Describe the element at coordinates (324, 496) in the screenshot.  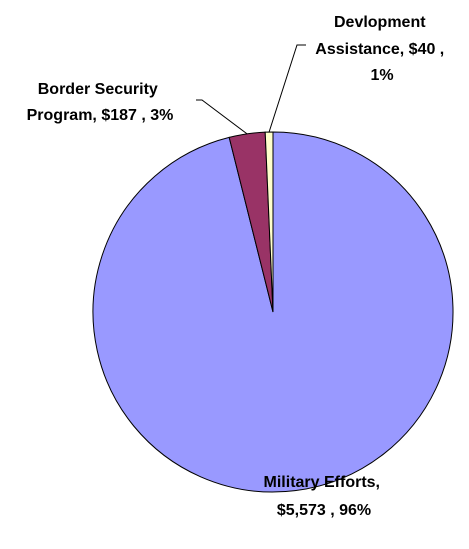
I see `label-military: Military Efforts, $5,573 , 96%` at that location.